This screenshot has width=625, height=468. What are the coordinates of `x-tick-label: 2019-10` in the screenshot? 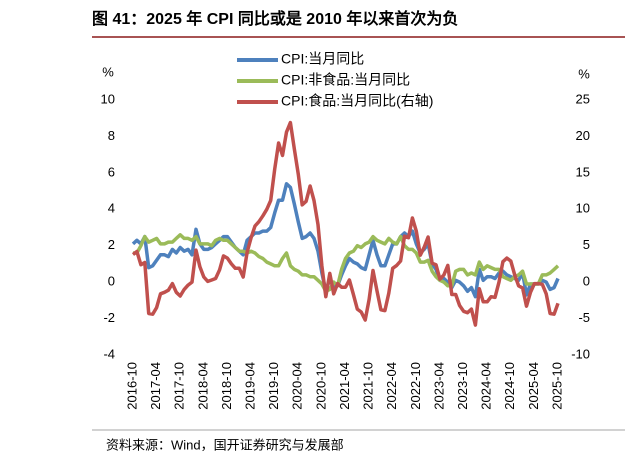 It's located at (273, 386).